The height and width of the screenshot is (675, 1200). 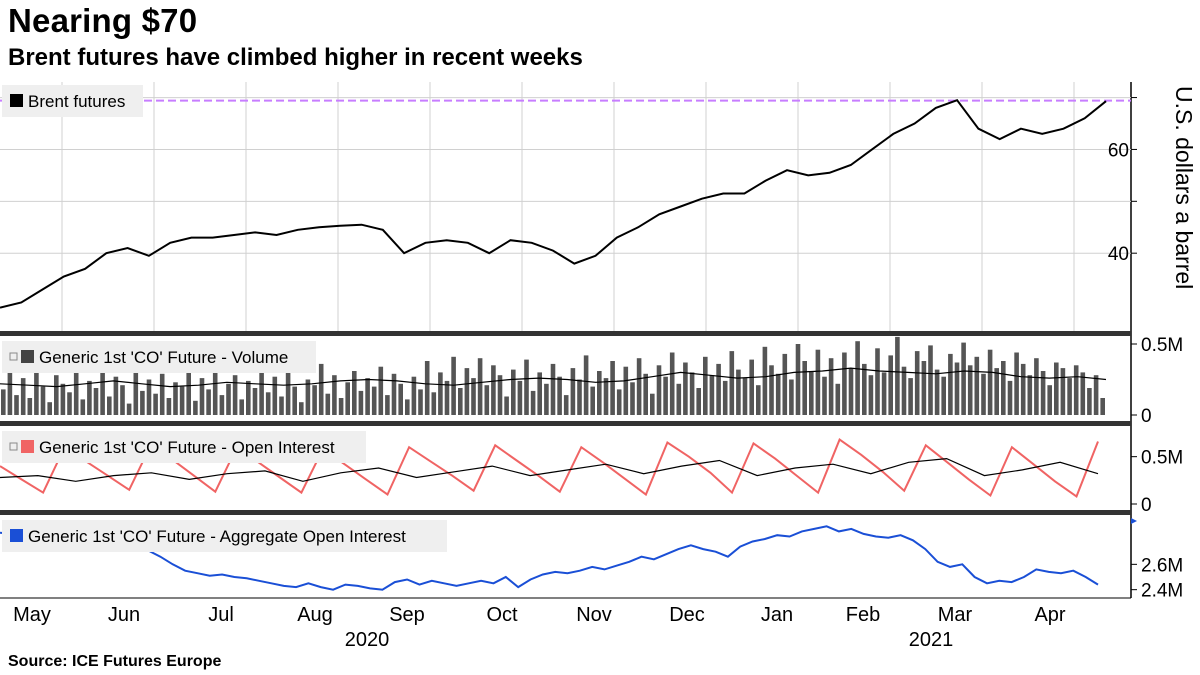 What do you see at coordinates (103, 20) in the screenshot?
I see `chart-title: Nearing $70` at bounding box center [103, 20].